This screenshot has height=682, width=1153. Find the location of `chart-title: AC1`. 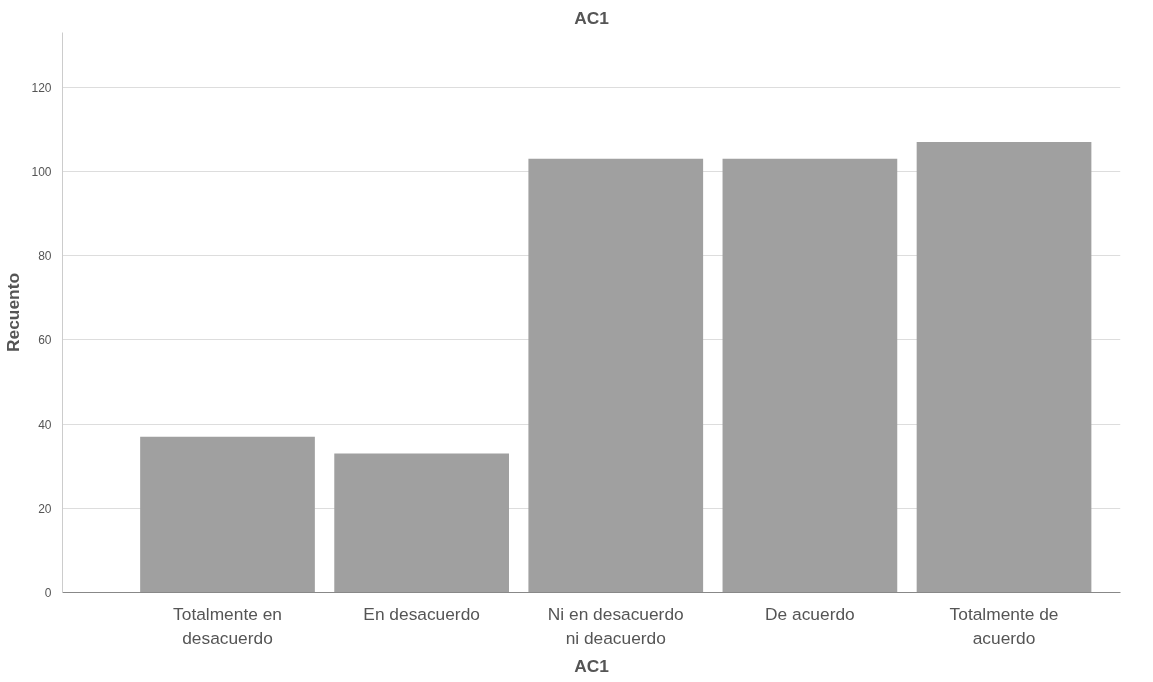

chart-title: AC1 is located at coordinates (592, 17).